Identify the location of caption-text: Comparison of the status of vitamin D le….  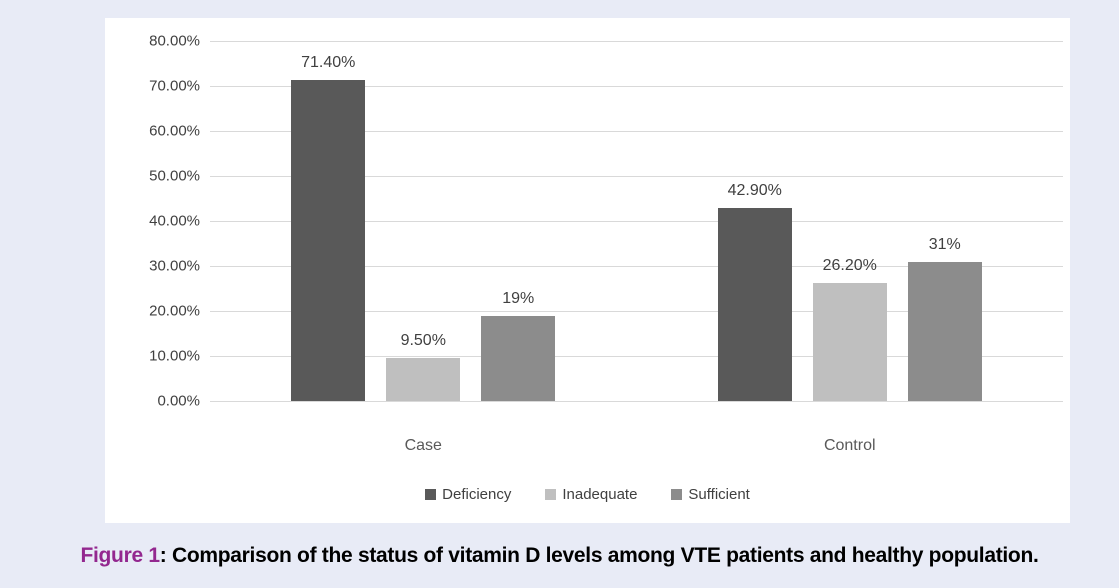
(605, 555).